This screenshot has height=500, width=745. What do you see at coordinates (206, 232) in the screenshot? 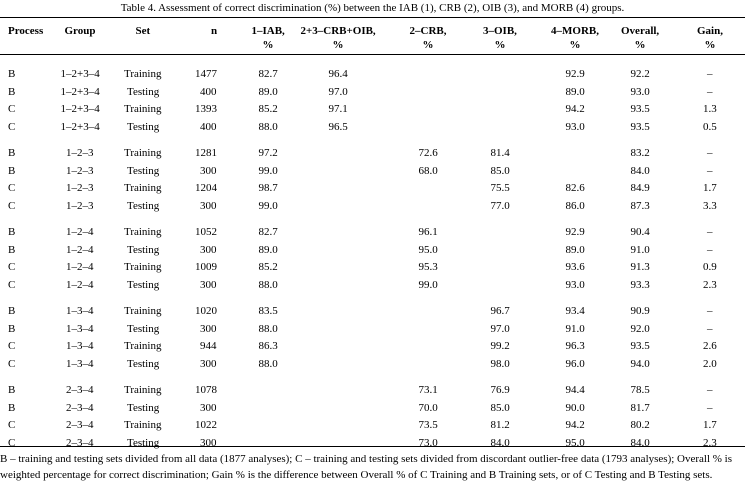
I see `table-cell: 1052` at bounding box center [206, 232].